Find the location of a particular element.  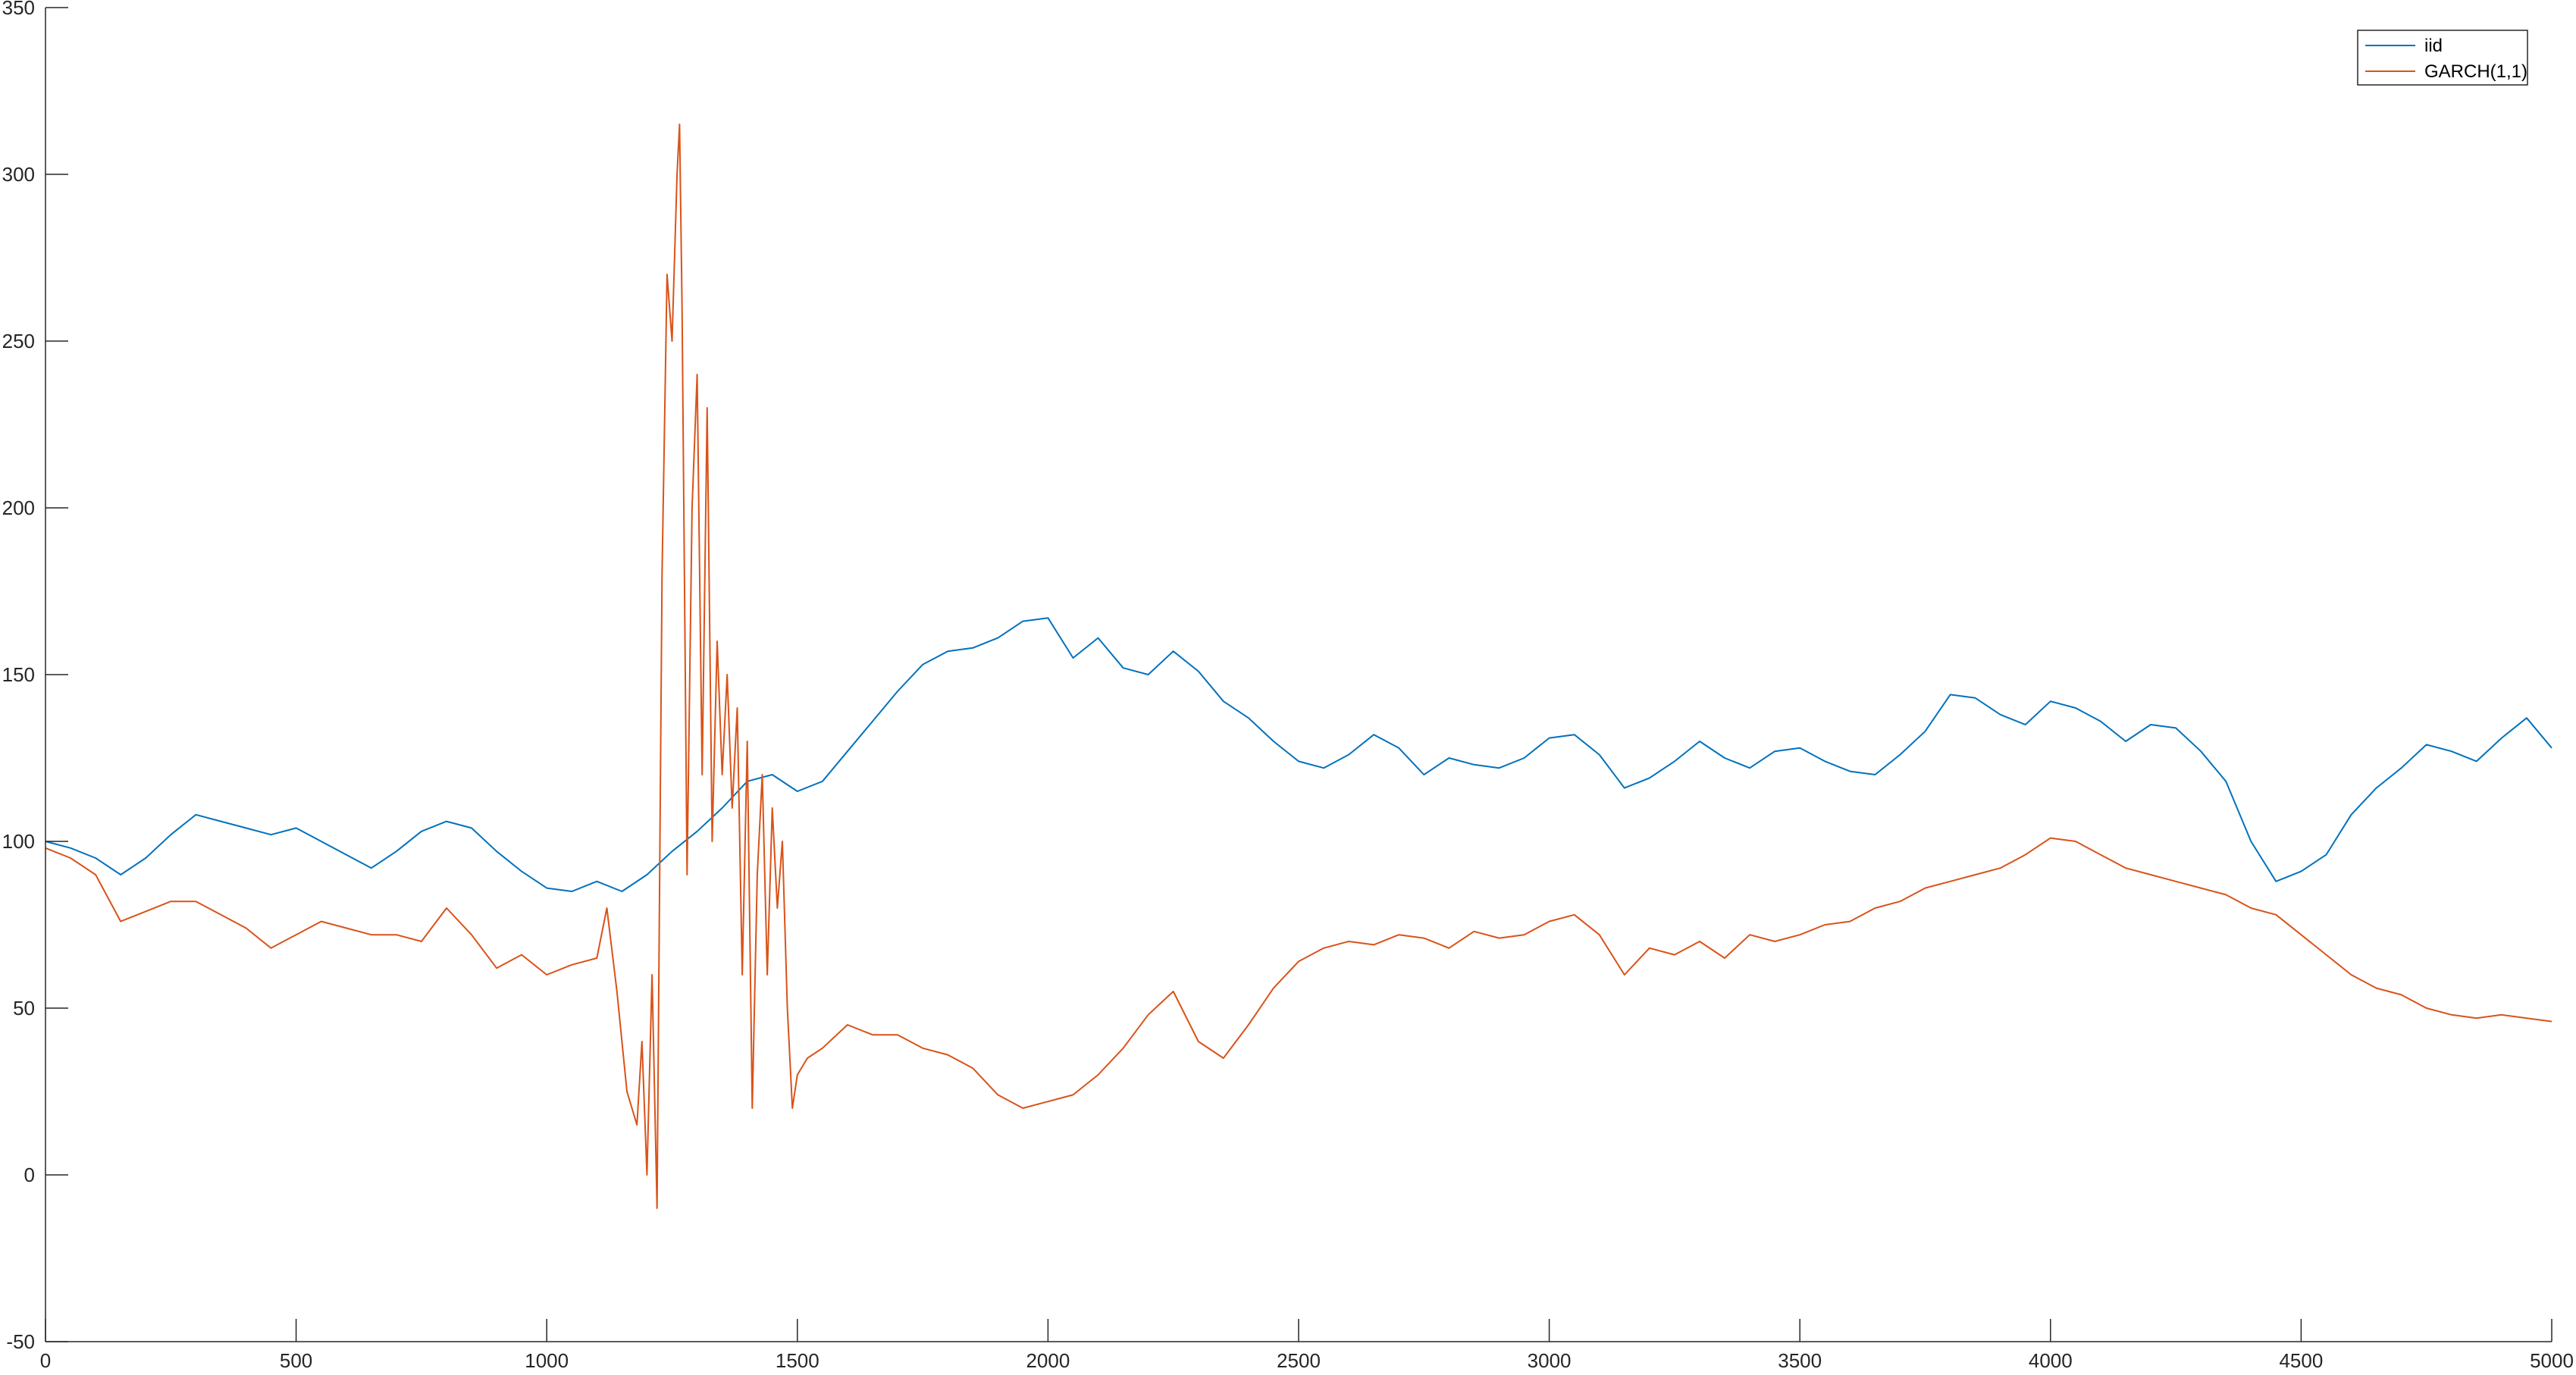

x-tick-label: 2000 is located at coordinates (1048, 1361).